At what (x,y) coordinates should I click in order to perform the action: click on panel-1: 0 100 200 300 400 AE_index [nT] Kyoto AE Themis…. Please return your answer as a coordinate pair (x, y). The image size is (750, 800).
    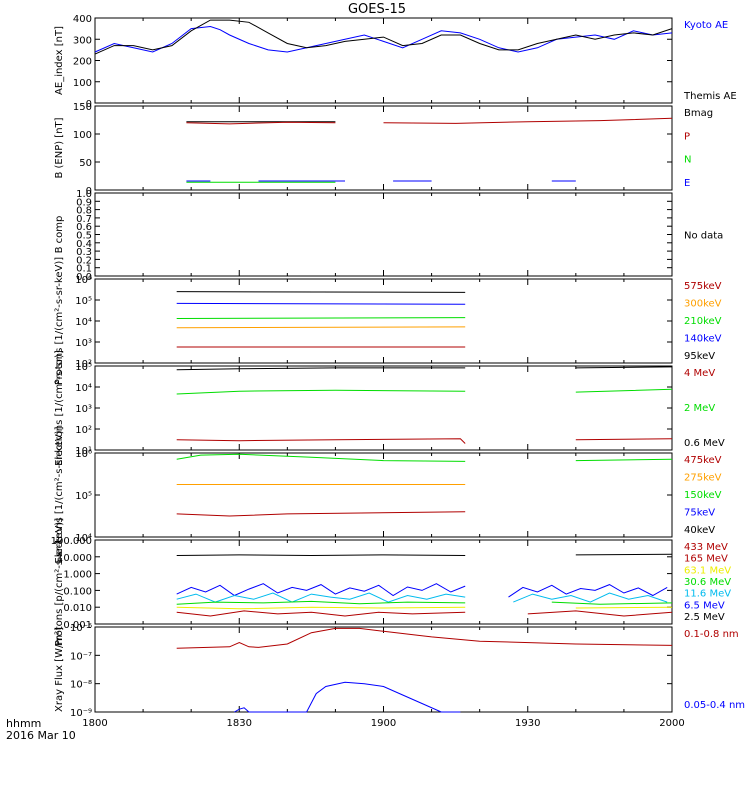
    Looking at the image, I should click on (395, 62).